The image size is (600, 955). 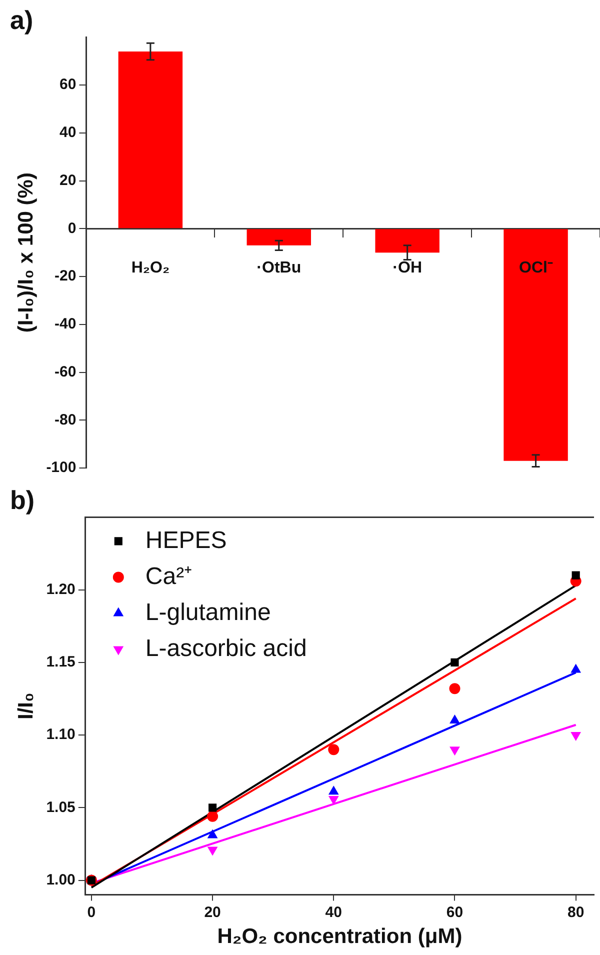 I want to click on y-tick-label: 60, so click(x=68, y=85).